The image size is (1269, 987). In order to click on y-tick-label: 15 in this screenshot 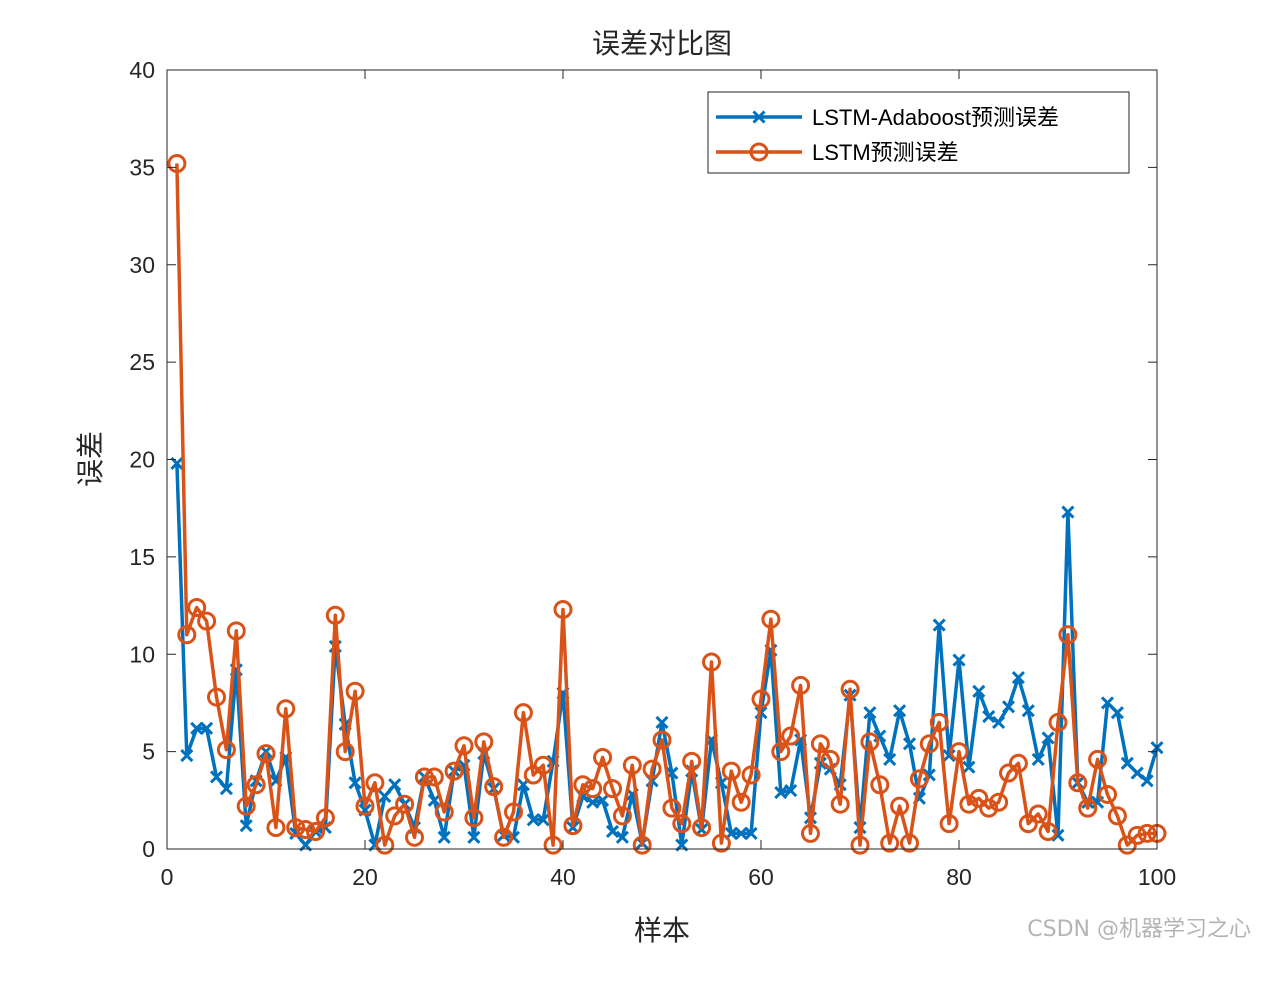, I will do `click(142, 557)`.